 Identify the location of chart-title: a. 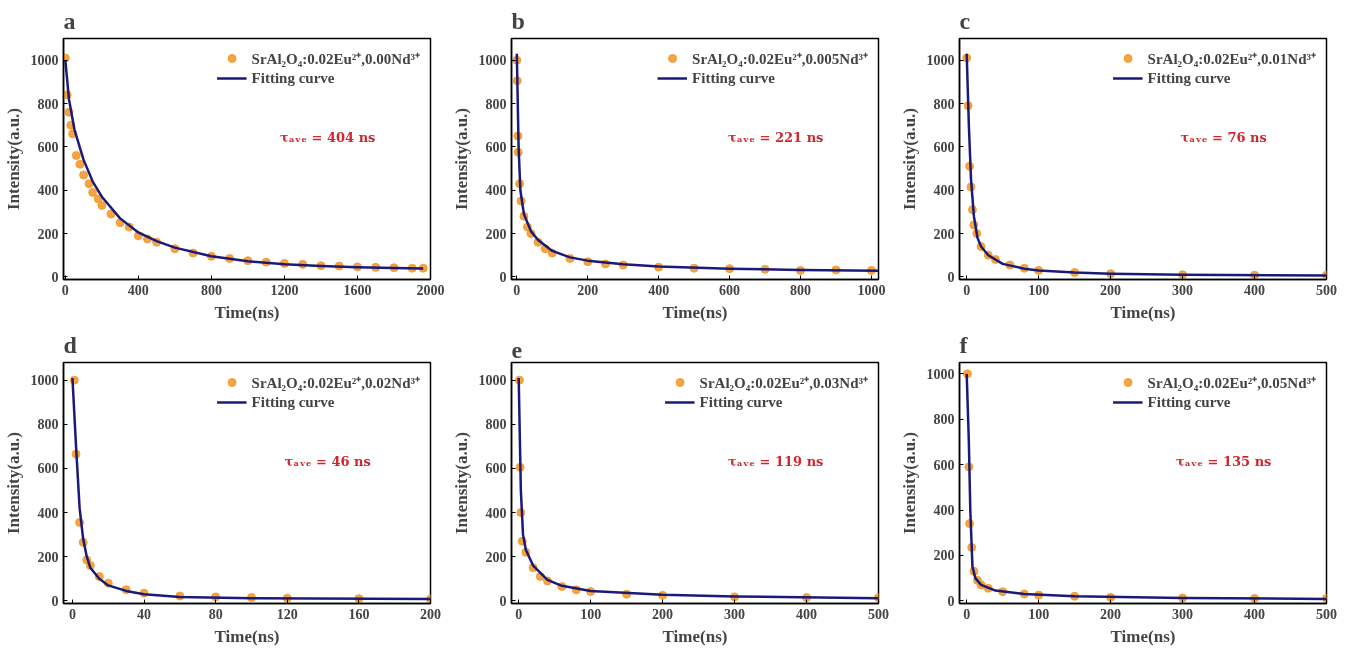
(69, 20).